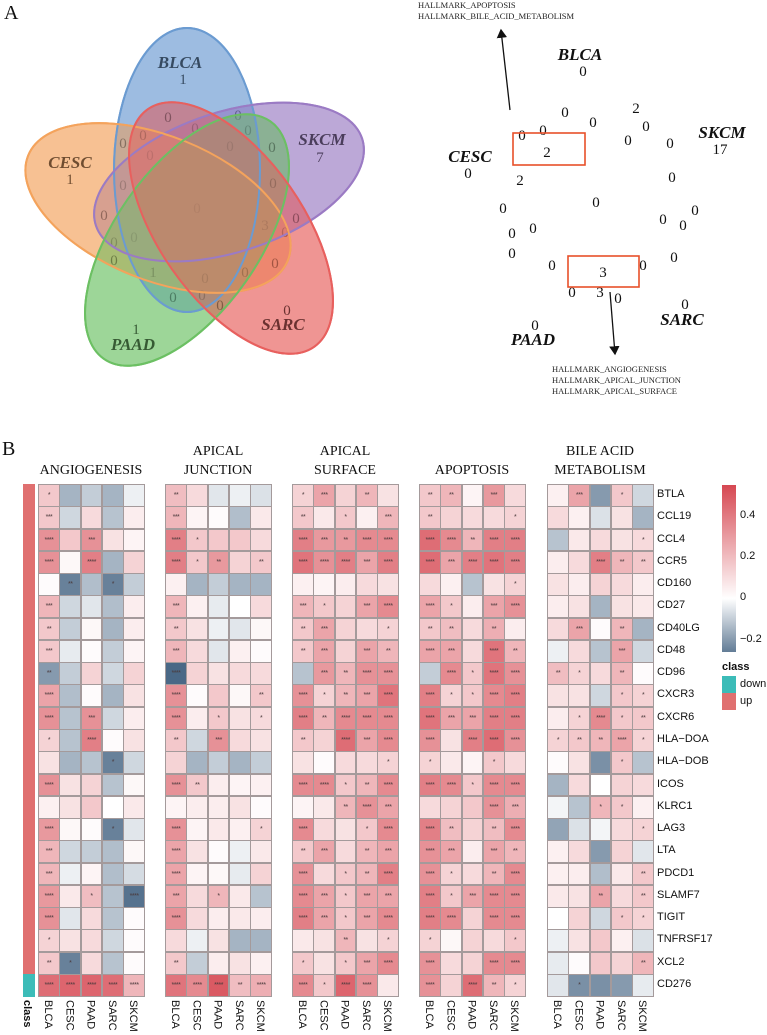 This screenshot has height=1035, width=767. What do you see at coordinates (320, 158) in the screenshot?
I see `unique-count-skcm: 7` at bounding box center [320, 158].